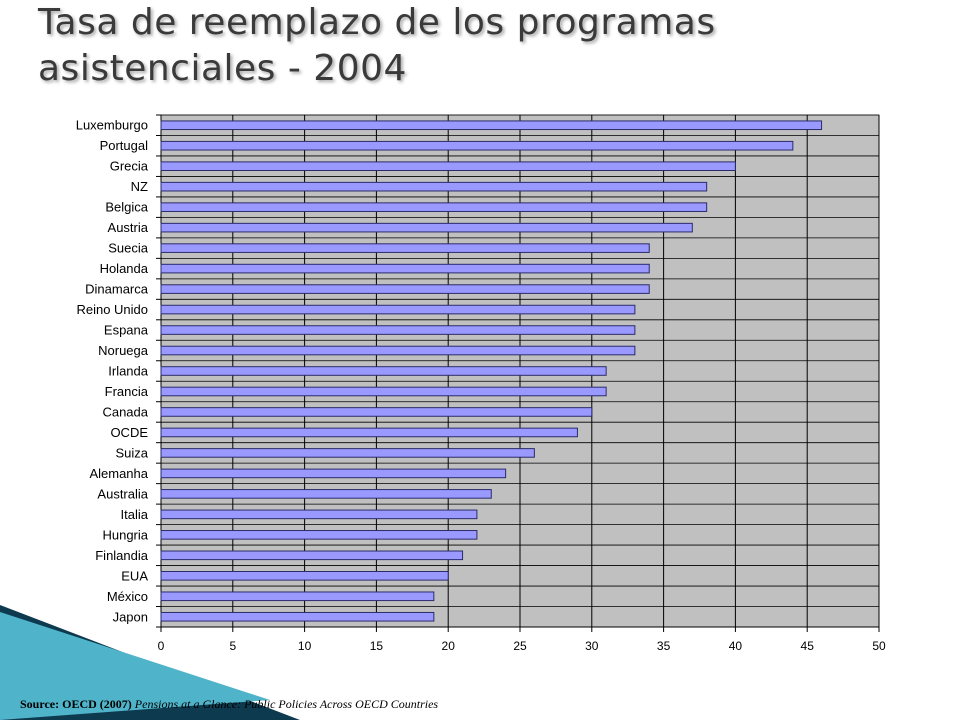  What do you see at coordinates (127, 391) in the screenshot?
I see `category-label: Francia` at bounding box center [127, 391].